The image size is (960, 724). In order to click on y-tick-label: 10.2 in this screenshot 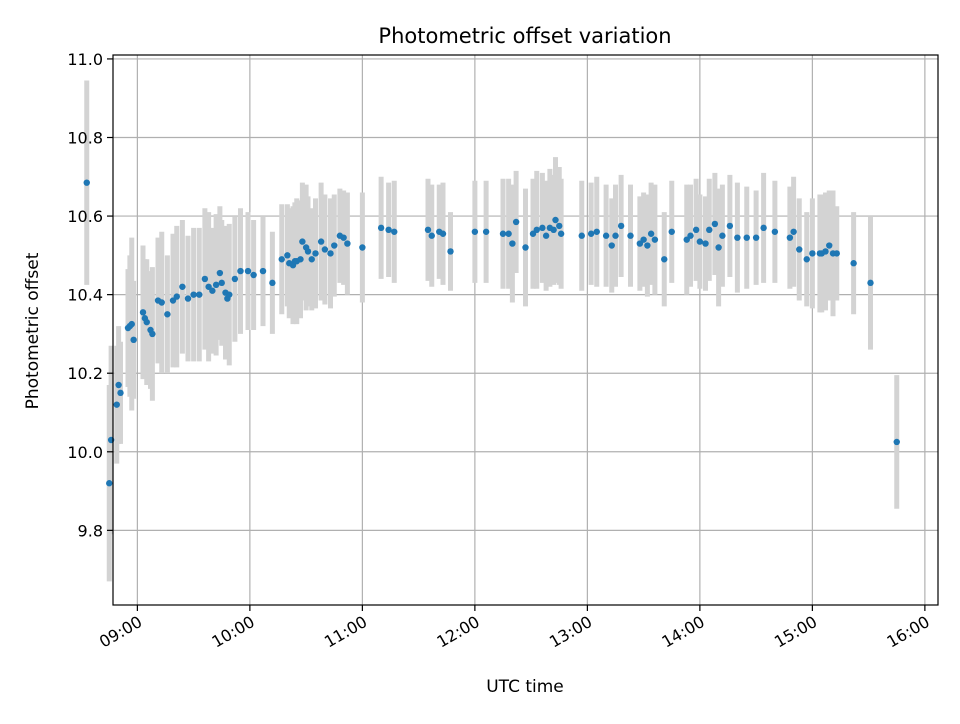, I will do `click(85, 373)`.